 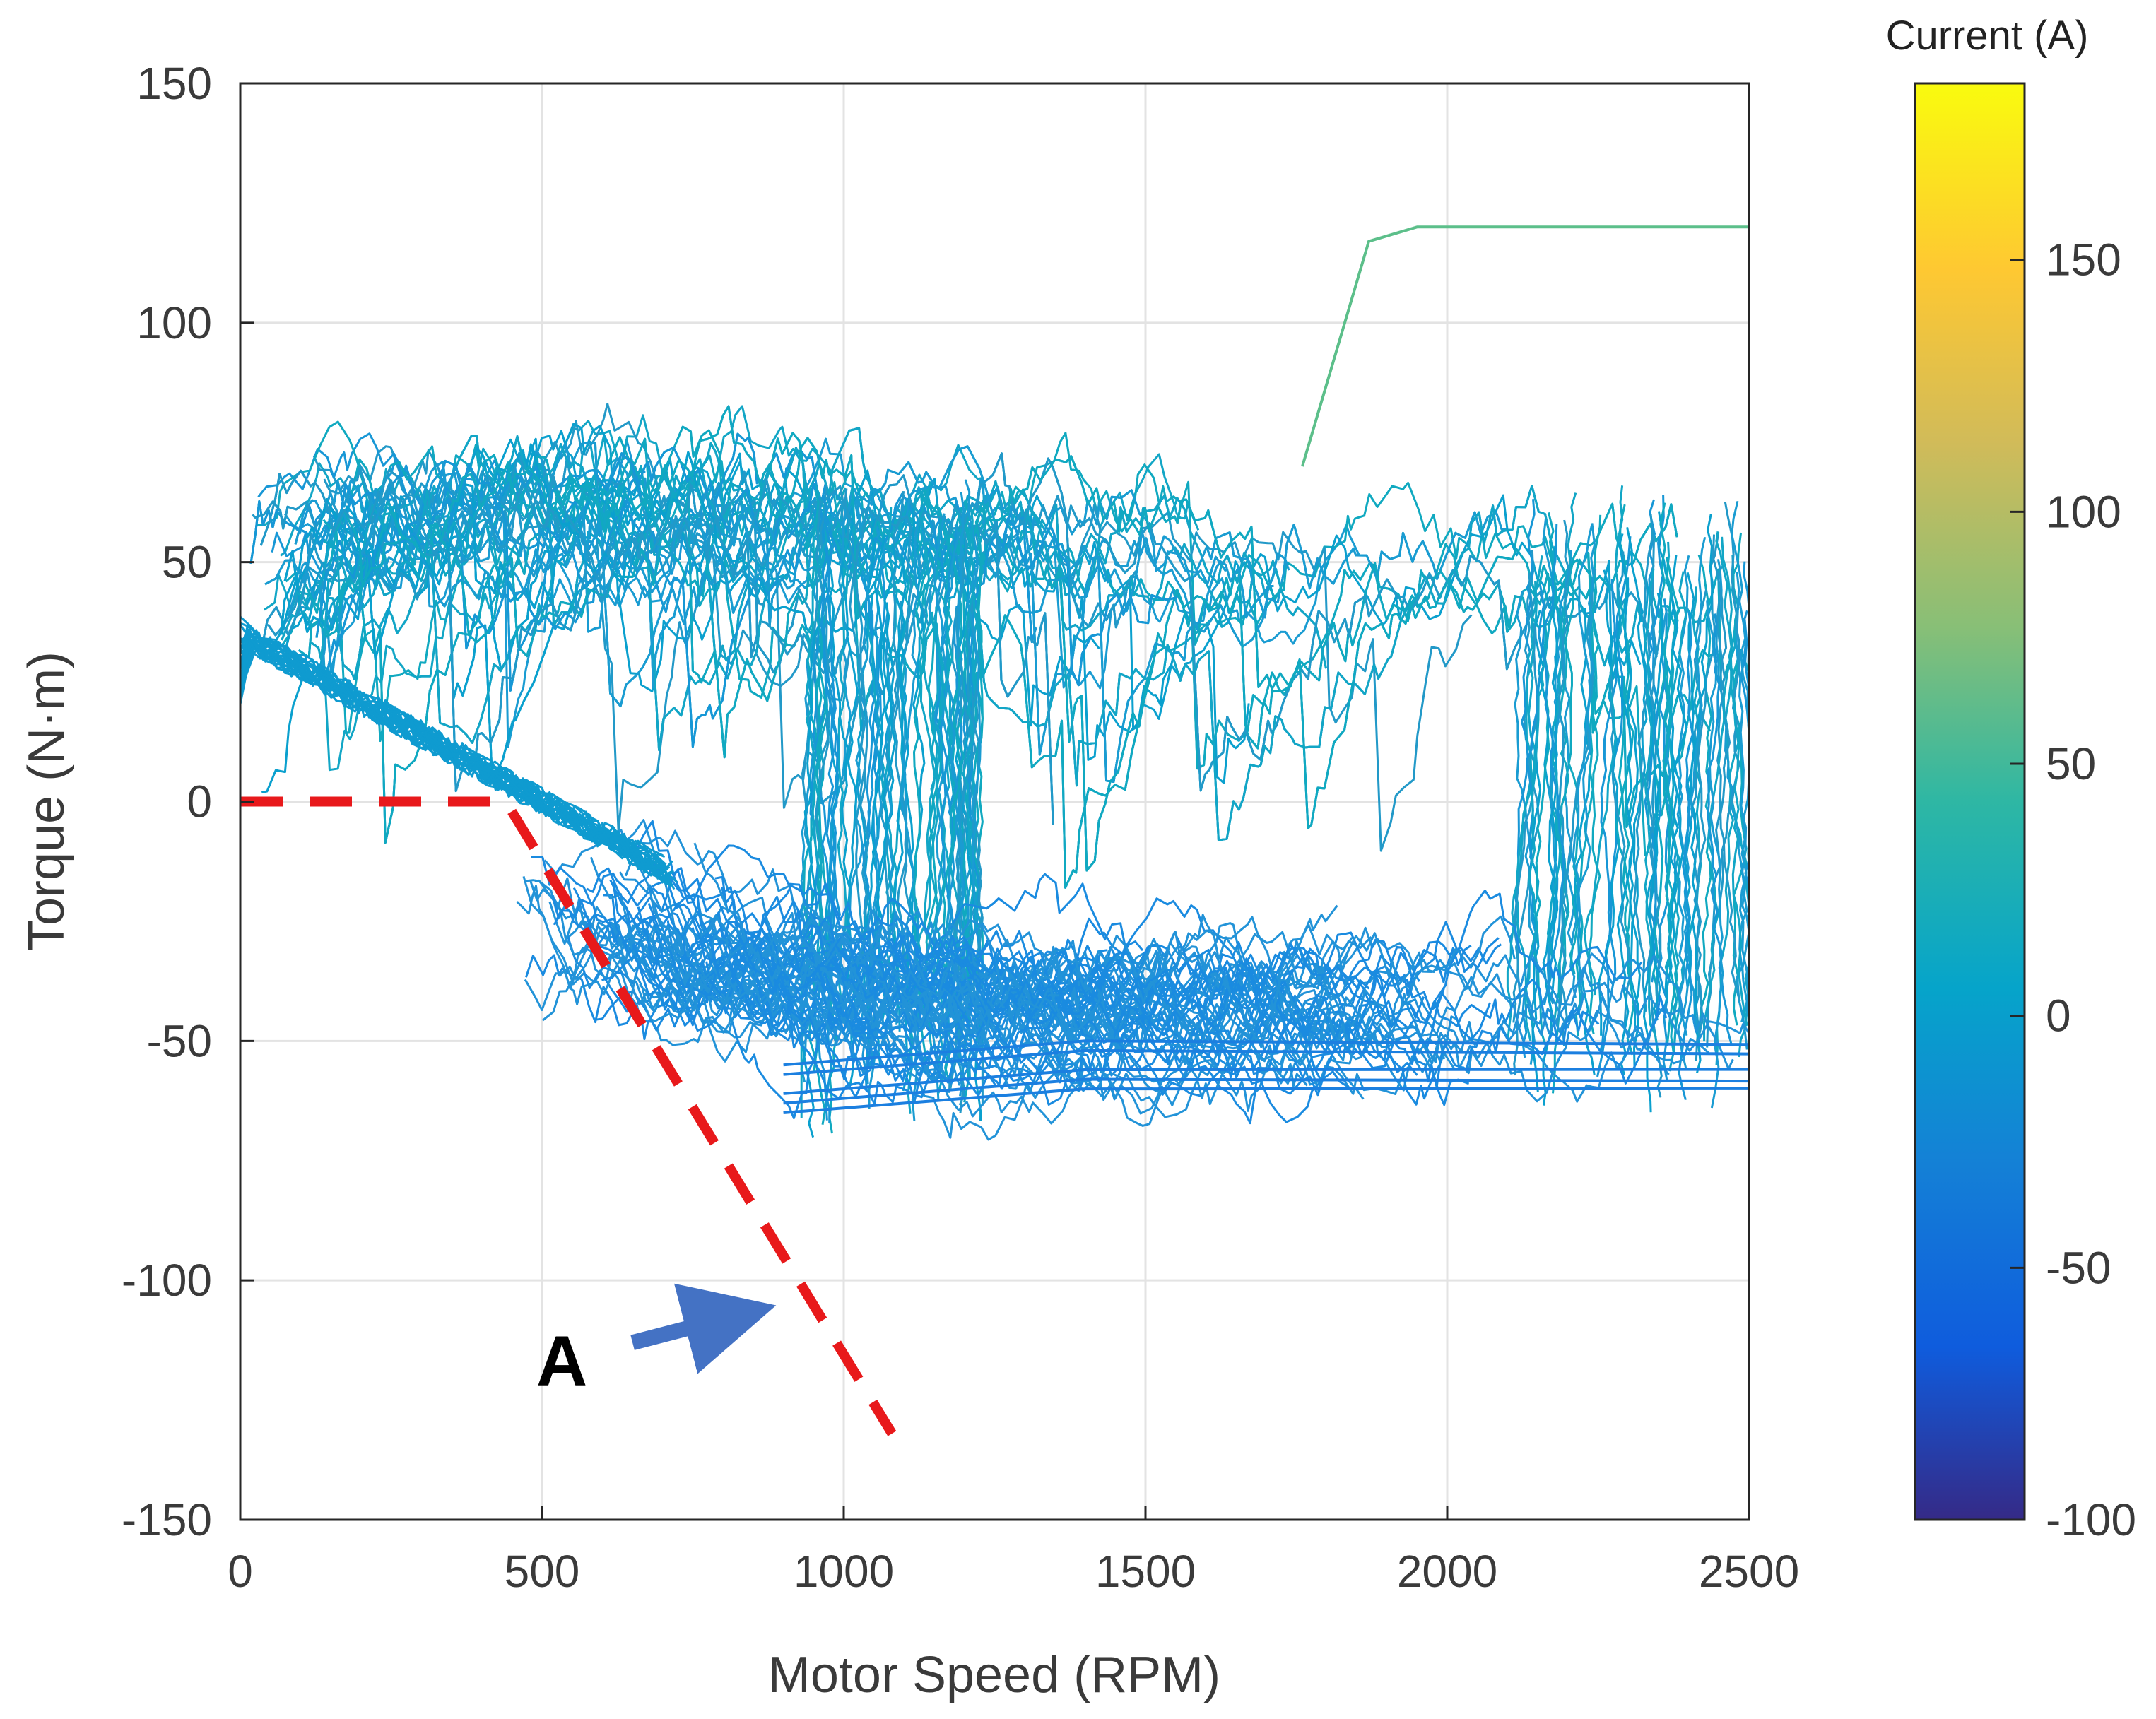 I want to click on y-tick-label: -100, so click(x=167, y=1280).